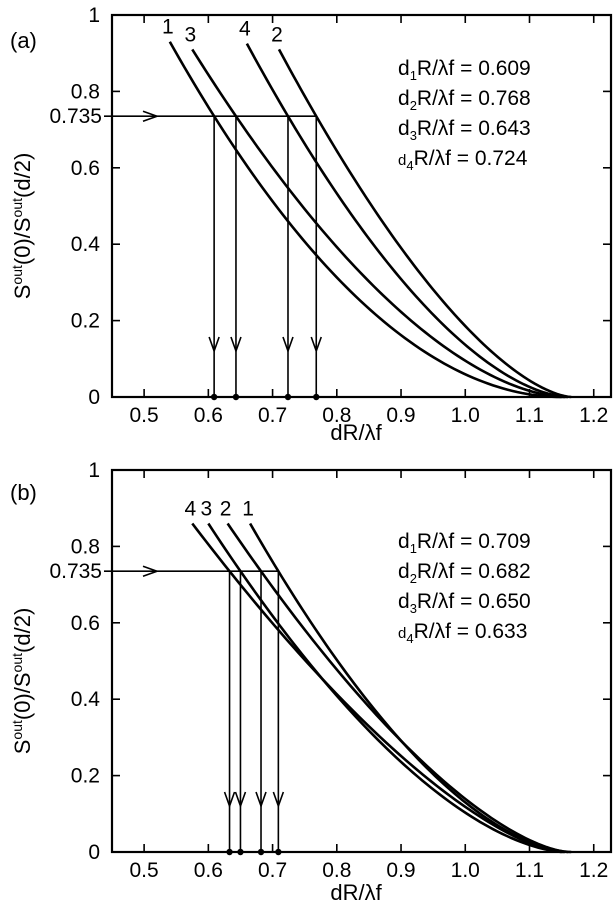  I want to click on panel-label: (b), so click(23, 492).